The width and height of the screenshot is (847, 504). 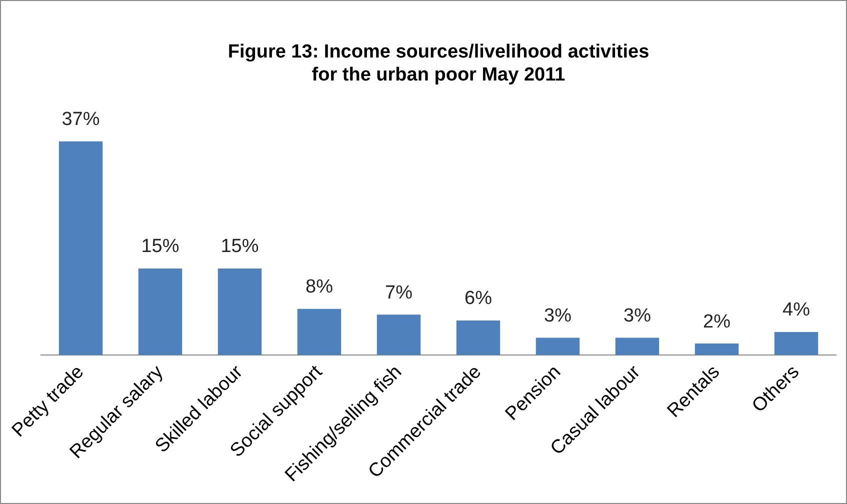 What do you see at coordinates (320, 287) in the screenshot?
I see `data-label: 8%` at bounding box center [320, 287].